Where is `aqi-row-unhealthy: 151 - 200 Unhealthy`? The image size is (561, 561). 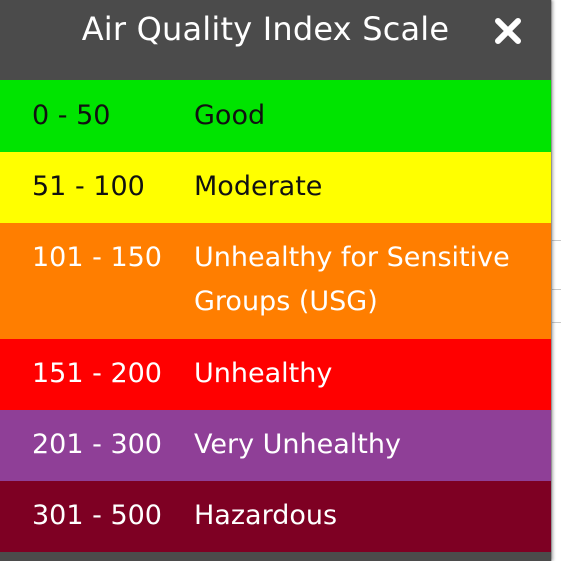
aqi-row-unhealthy: 151 - 200 Unhealthy is located at coordinates (275, 374).